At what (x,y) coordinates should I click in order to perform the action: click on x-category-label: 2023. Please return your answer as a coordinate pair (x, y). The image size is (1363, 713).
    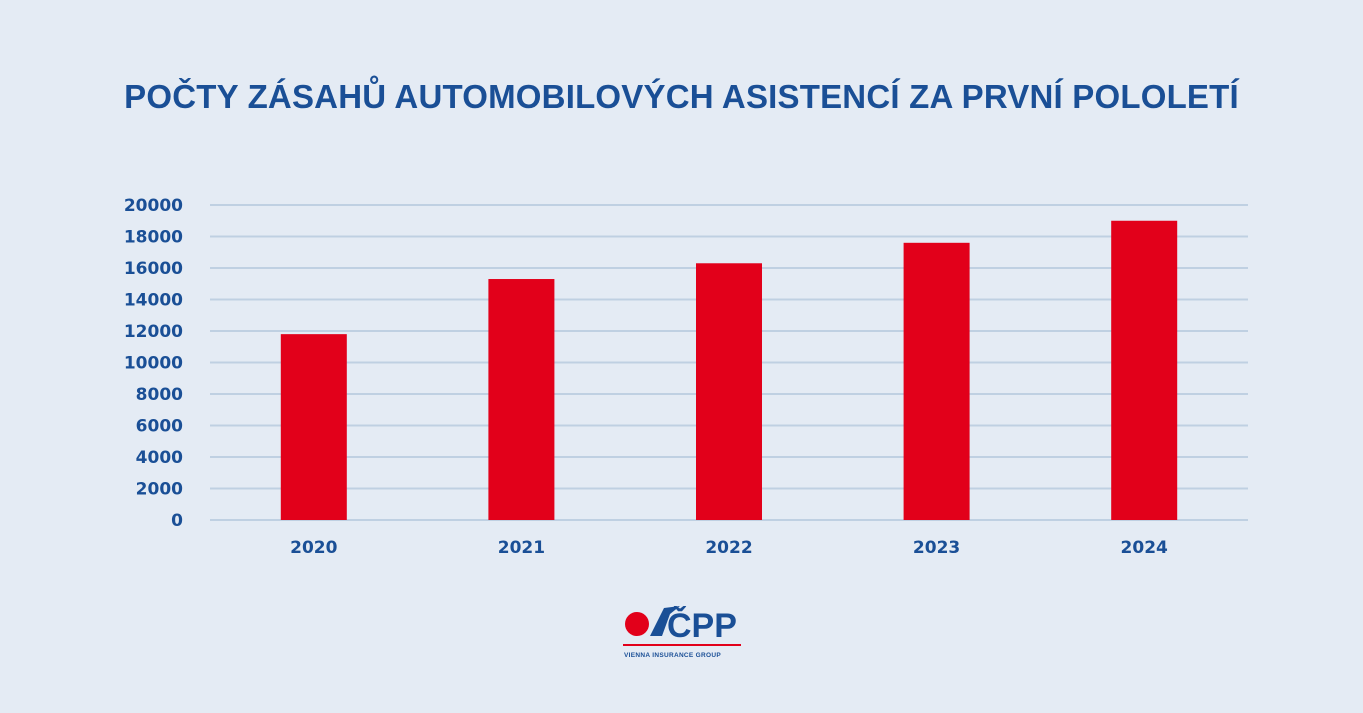
    Looking at the image, I should click on (936, 548).